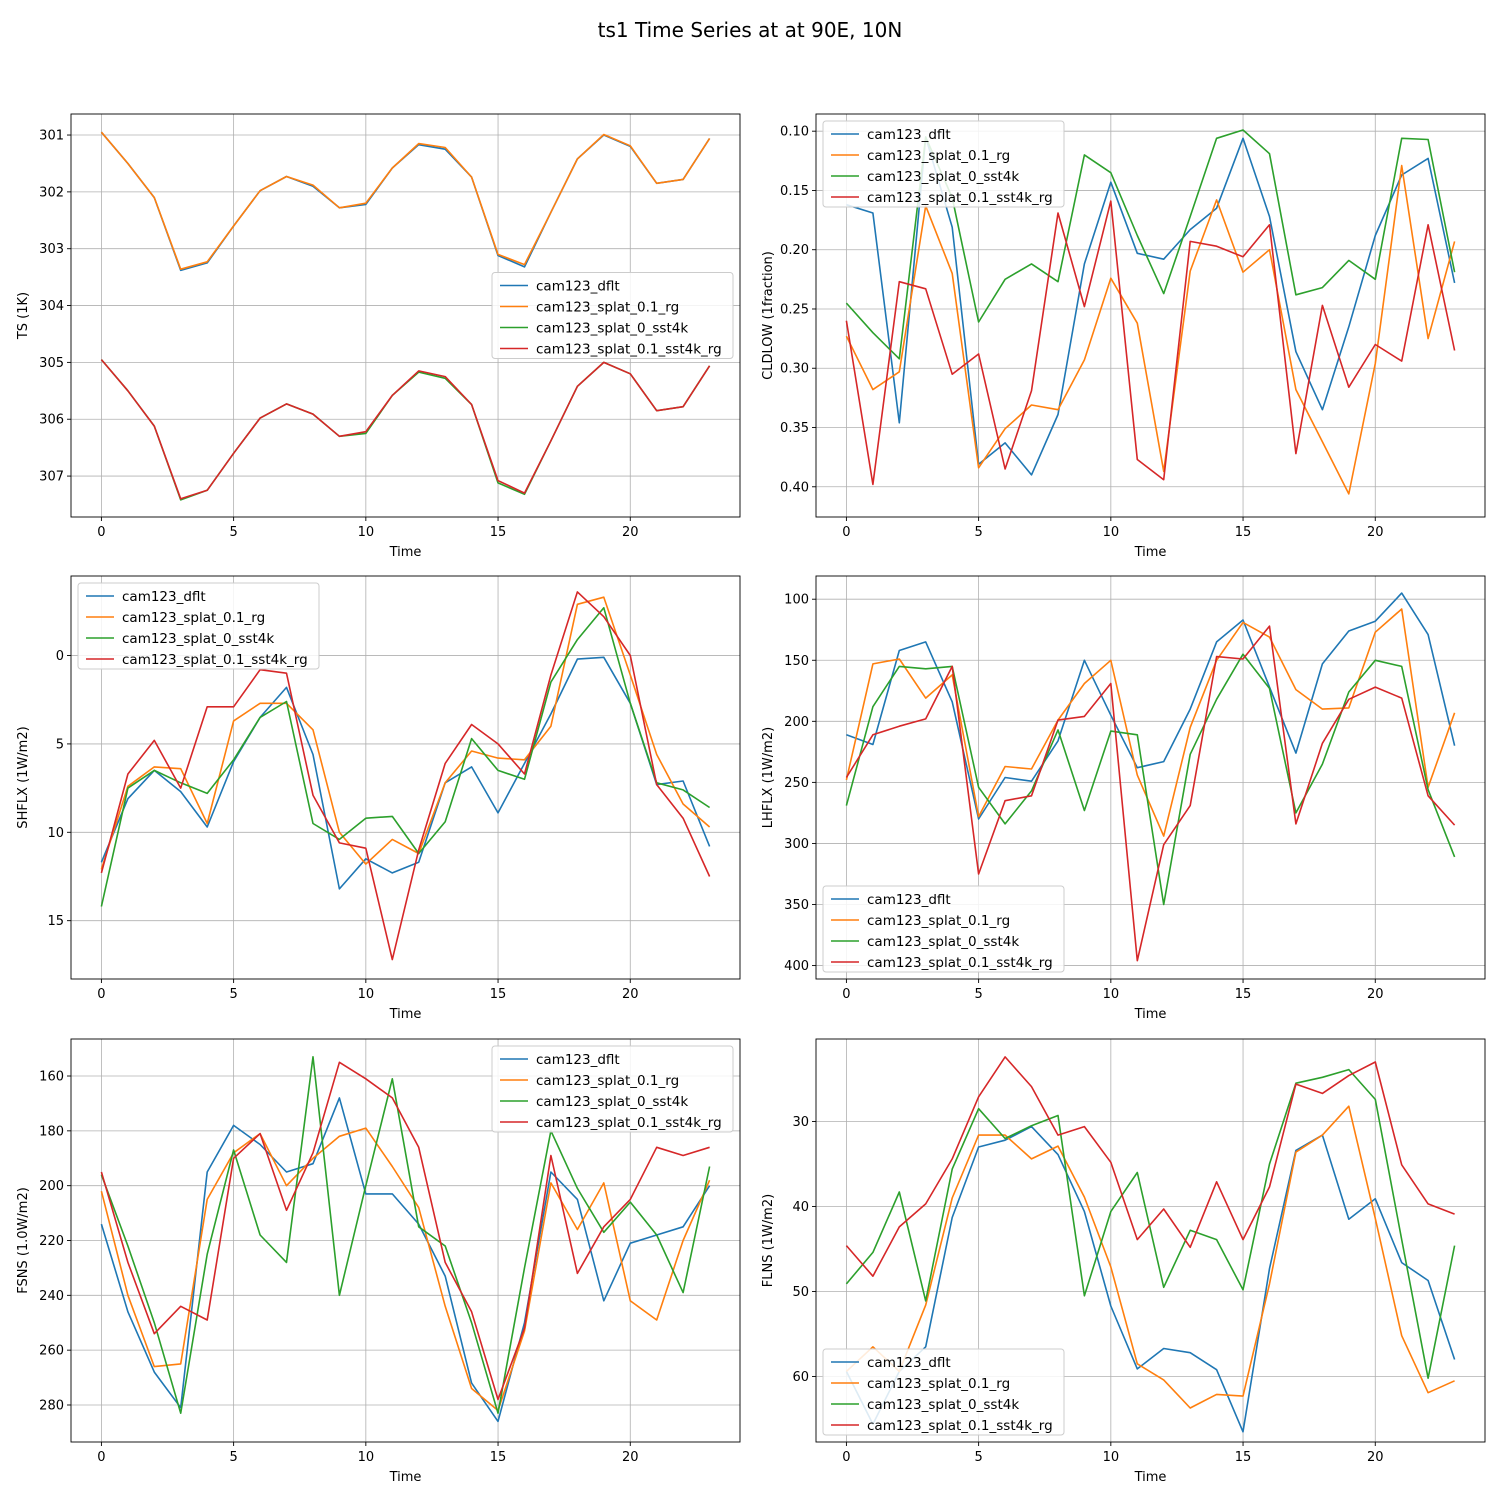 This screenshot has width=1500, height=1500. I want to click on y-tick-label: 220, so click(51, 1241).